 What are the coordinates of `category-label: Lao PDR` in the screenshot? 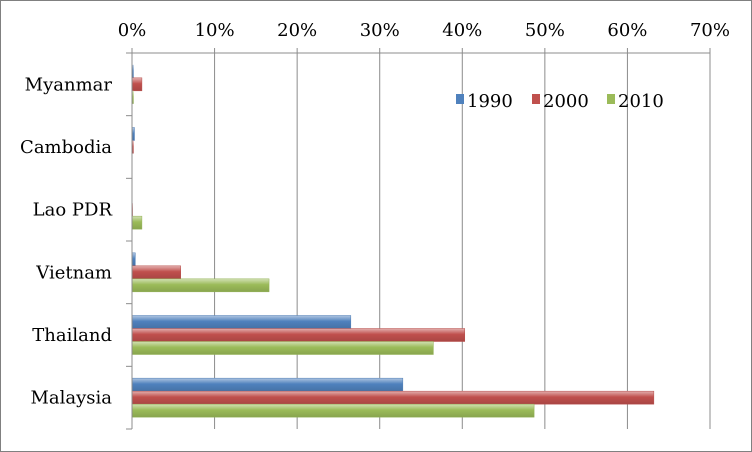 It's located at (73, 210).